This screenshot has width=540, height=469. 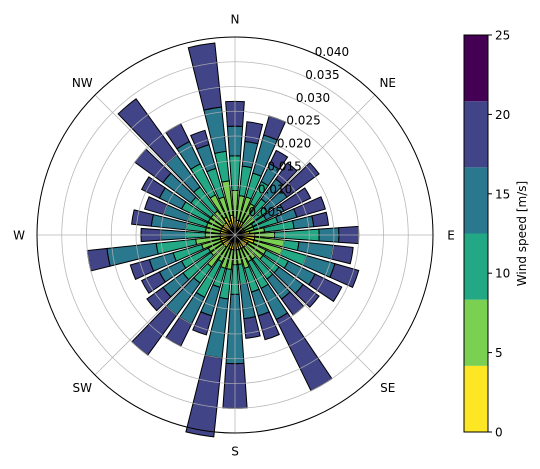 What do you see at coordinates (499, 234) in the screenshot?
I see `colorbar-ticks: 0 5 10 15 20 25` at bounding box center [499, 234].